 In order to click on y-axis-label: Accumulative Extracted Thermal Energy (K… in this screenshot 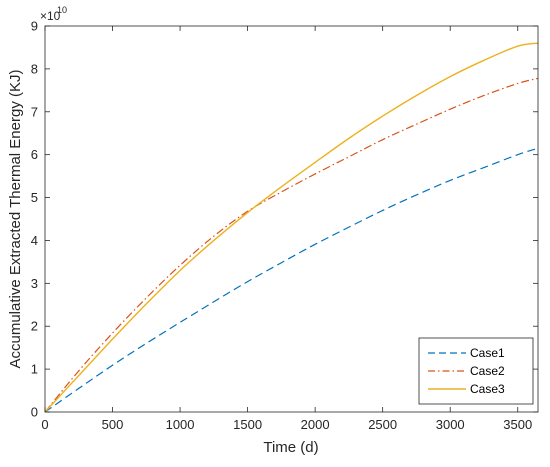, I will do `click(15, 218)`.